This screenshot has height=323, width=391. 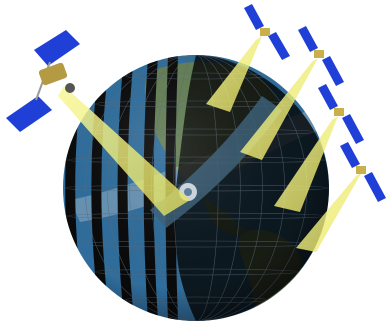 What do you see at coordinates (124, 151) in the screenshot?
I see `beam-left` at bounding box center [124, 151].